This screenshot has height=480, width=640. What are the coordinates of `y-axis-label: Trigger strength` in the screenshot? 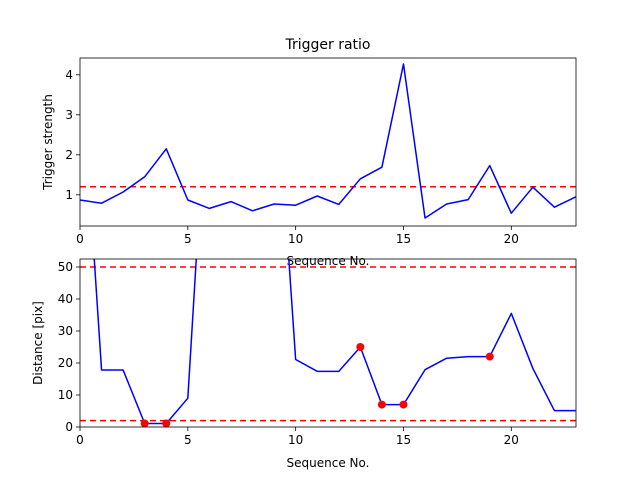 It's located at (48, 142).